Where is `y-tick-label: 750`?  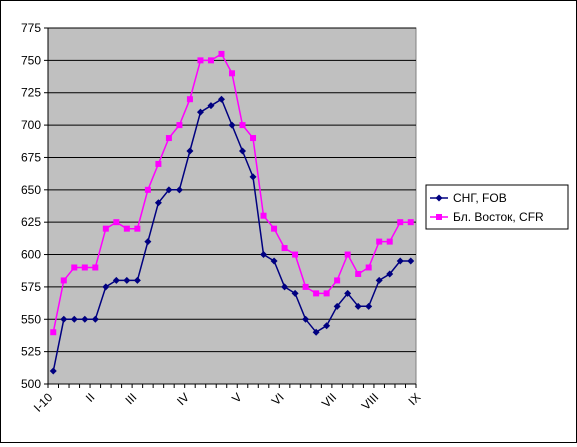
y-tick-label: 750 is located at coordinates (31, 60).